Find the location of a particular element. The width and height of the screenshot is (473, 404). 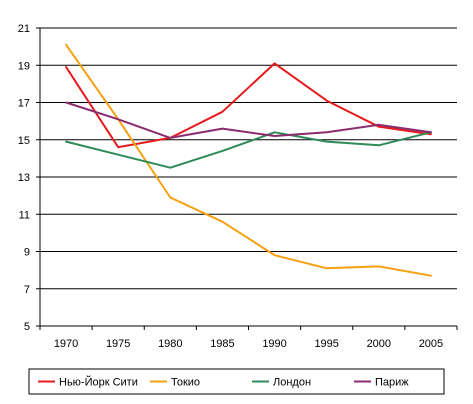

legend: Нью-Йорк Сити Токио Лондон Париж is located at coordinates (236, 381).